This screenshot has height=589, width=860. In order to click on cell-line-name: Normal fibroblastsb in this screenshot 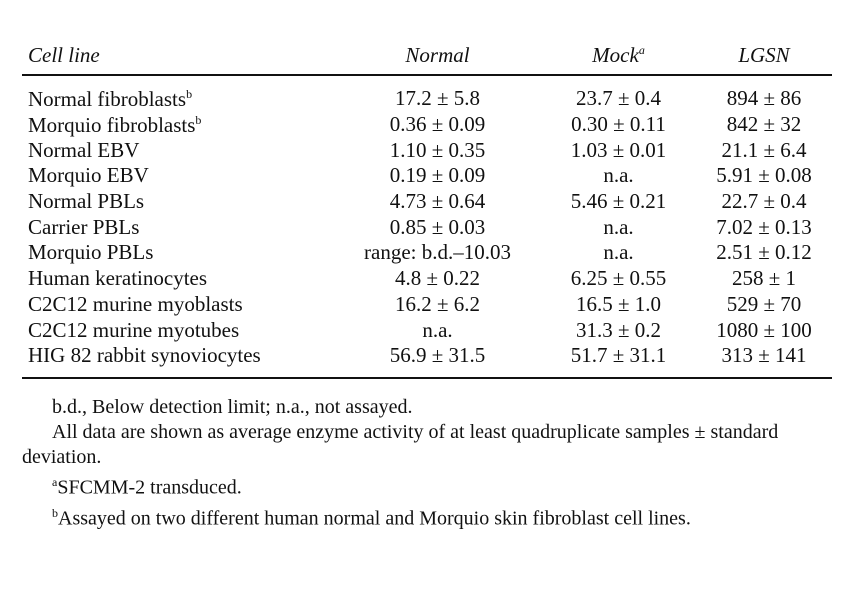, I will do `click(178, 99)`.